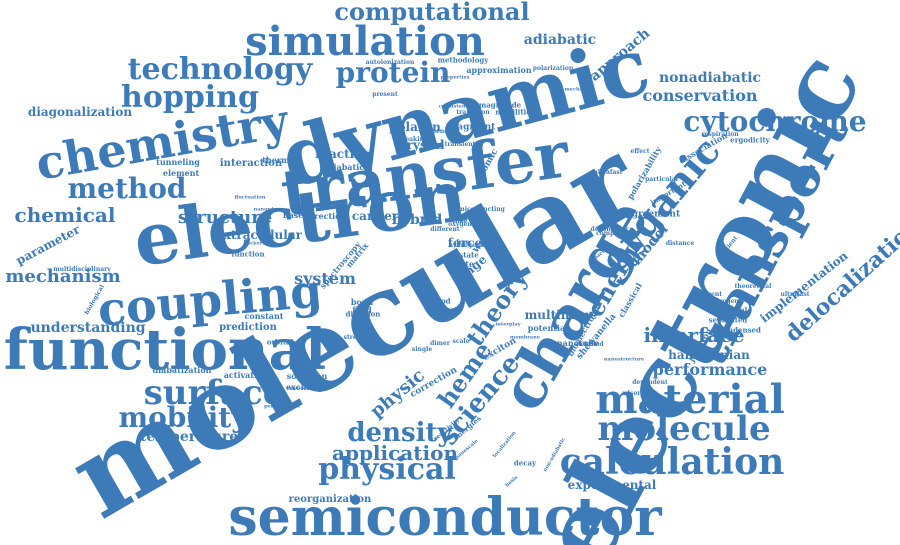 This screenshot has height=545, width=900. What do you see at coordinates (214, 393) in the screenshot?
I see `cloud-word: surface` at bounding box center [214, 393].